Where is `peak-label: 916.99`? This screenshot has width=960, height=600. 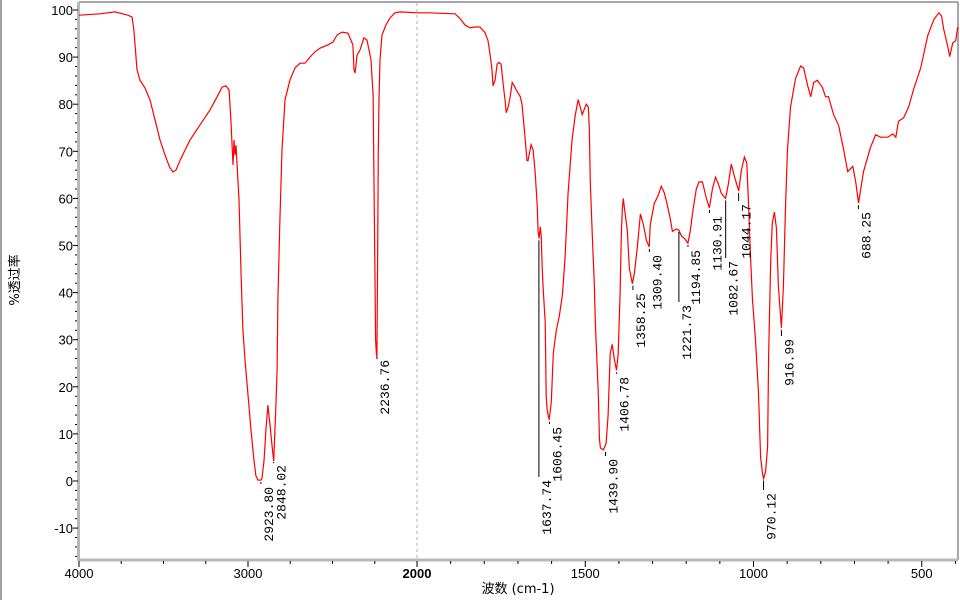 peak-label: 916.99 is located at coordinates (789, 362).